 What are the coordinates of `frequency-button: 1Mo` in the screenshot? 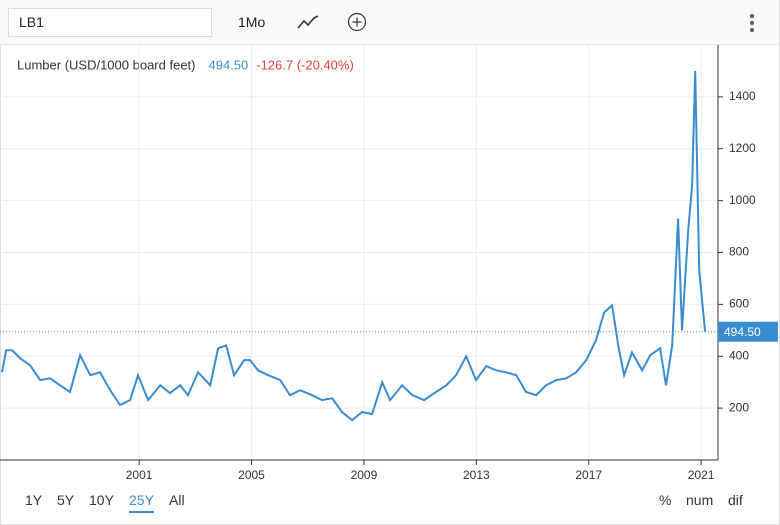 It's located at (252, 22).